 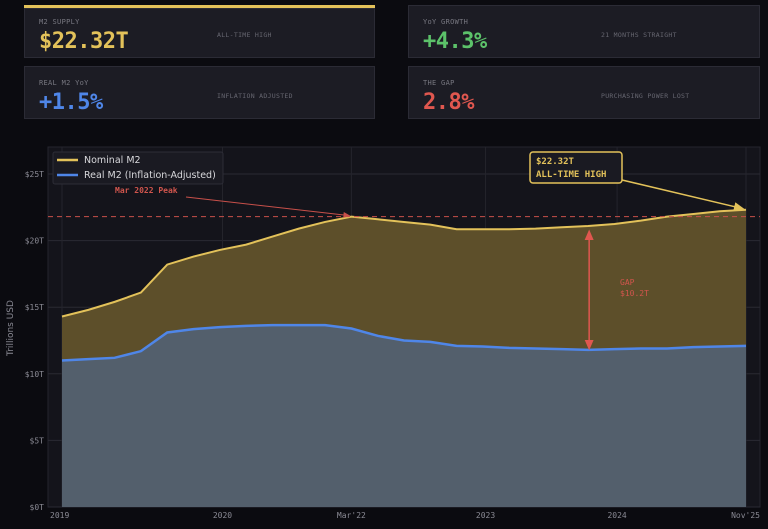 What do you see at coordinates (199, 6) in the screenshot?
I see `highlight-bar` at bounding box center [199, 6].